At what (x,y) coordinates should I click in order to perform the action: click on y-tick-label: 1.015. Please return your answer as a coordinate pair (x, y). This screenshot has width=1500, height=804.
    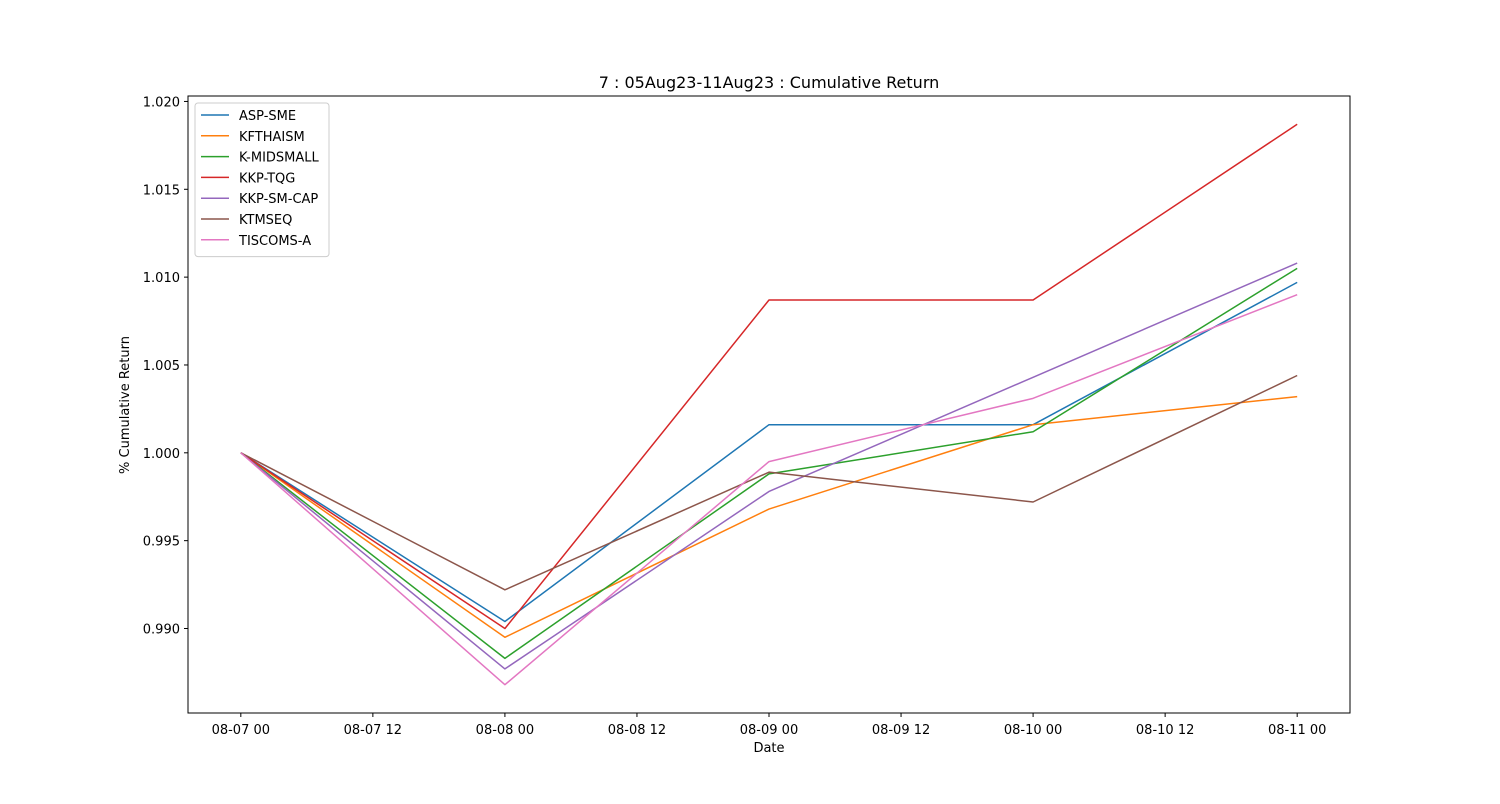
    Looking at the image, I should click on (161, 190).